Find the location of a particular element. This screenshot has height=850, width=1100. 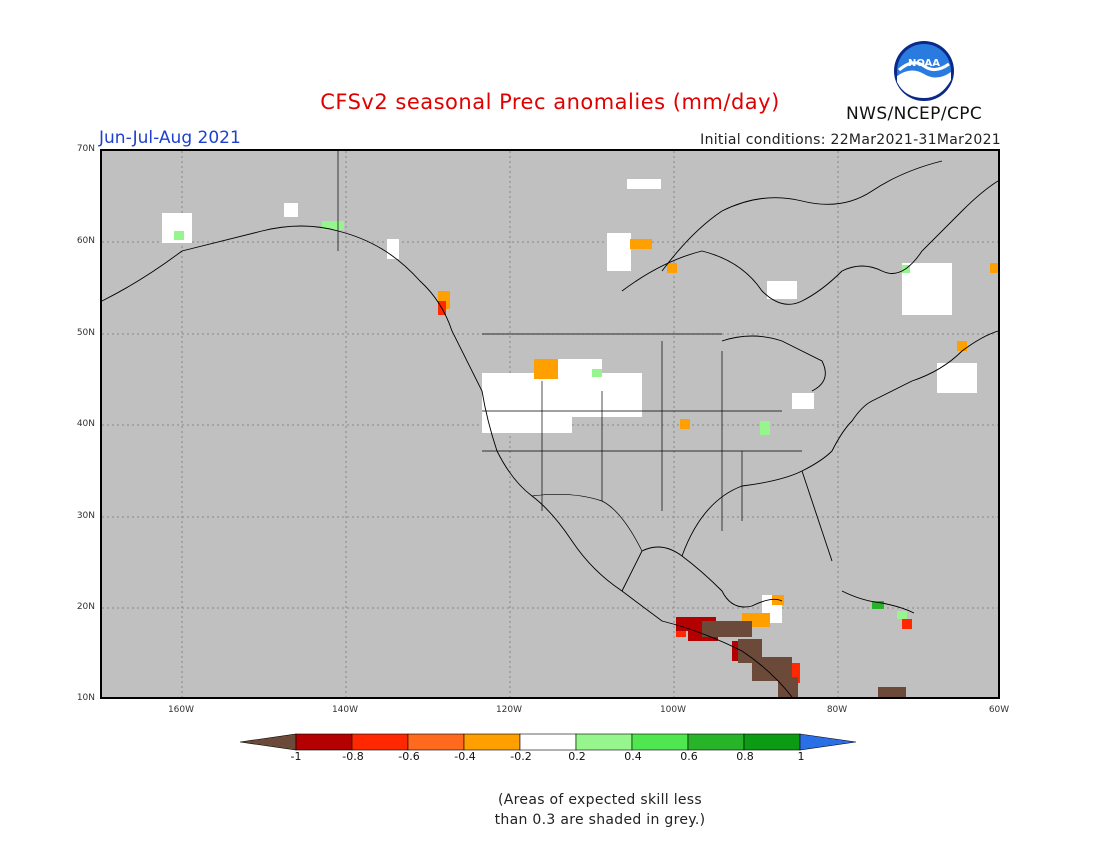

lon-label: 80W is located at coordinates (837, 710).